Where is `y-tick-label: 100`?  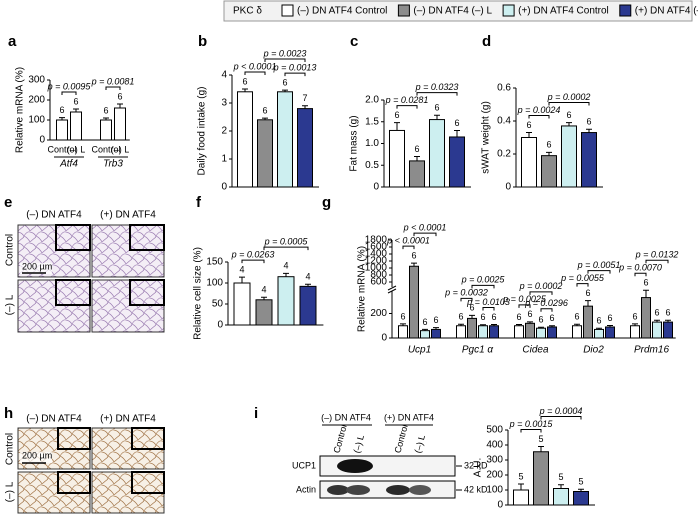 y-tick-label: 100 is located at coordinates (36, 120).